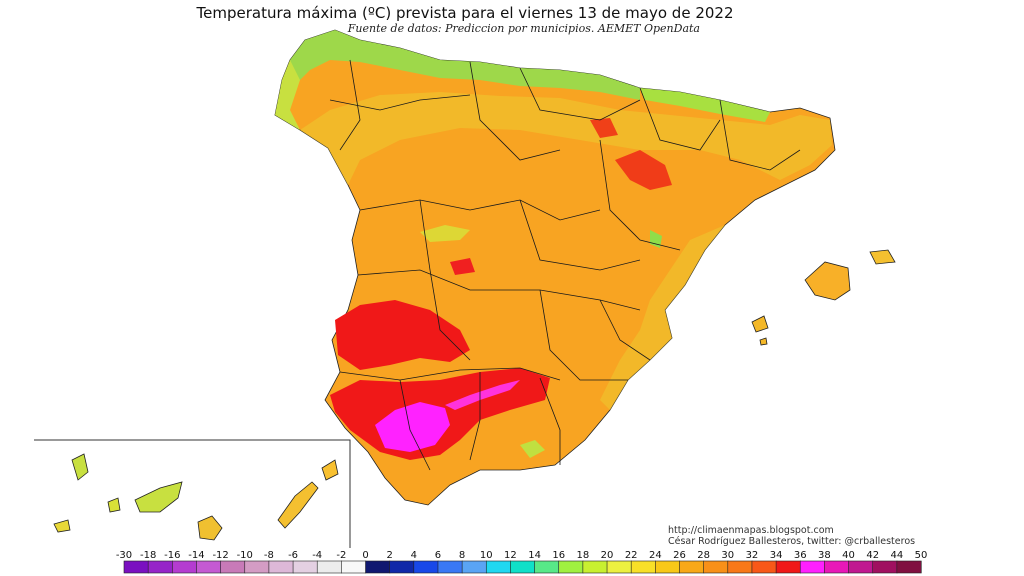 Image resolution: width=1024 pixels, height=576 pixels. I want to click on legend-tick-label: 22, so click(631, 555).